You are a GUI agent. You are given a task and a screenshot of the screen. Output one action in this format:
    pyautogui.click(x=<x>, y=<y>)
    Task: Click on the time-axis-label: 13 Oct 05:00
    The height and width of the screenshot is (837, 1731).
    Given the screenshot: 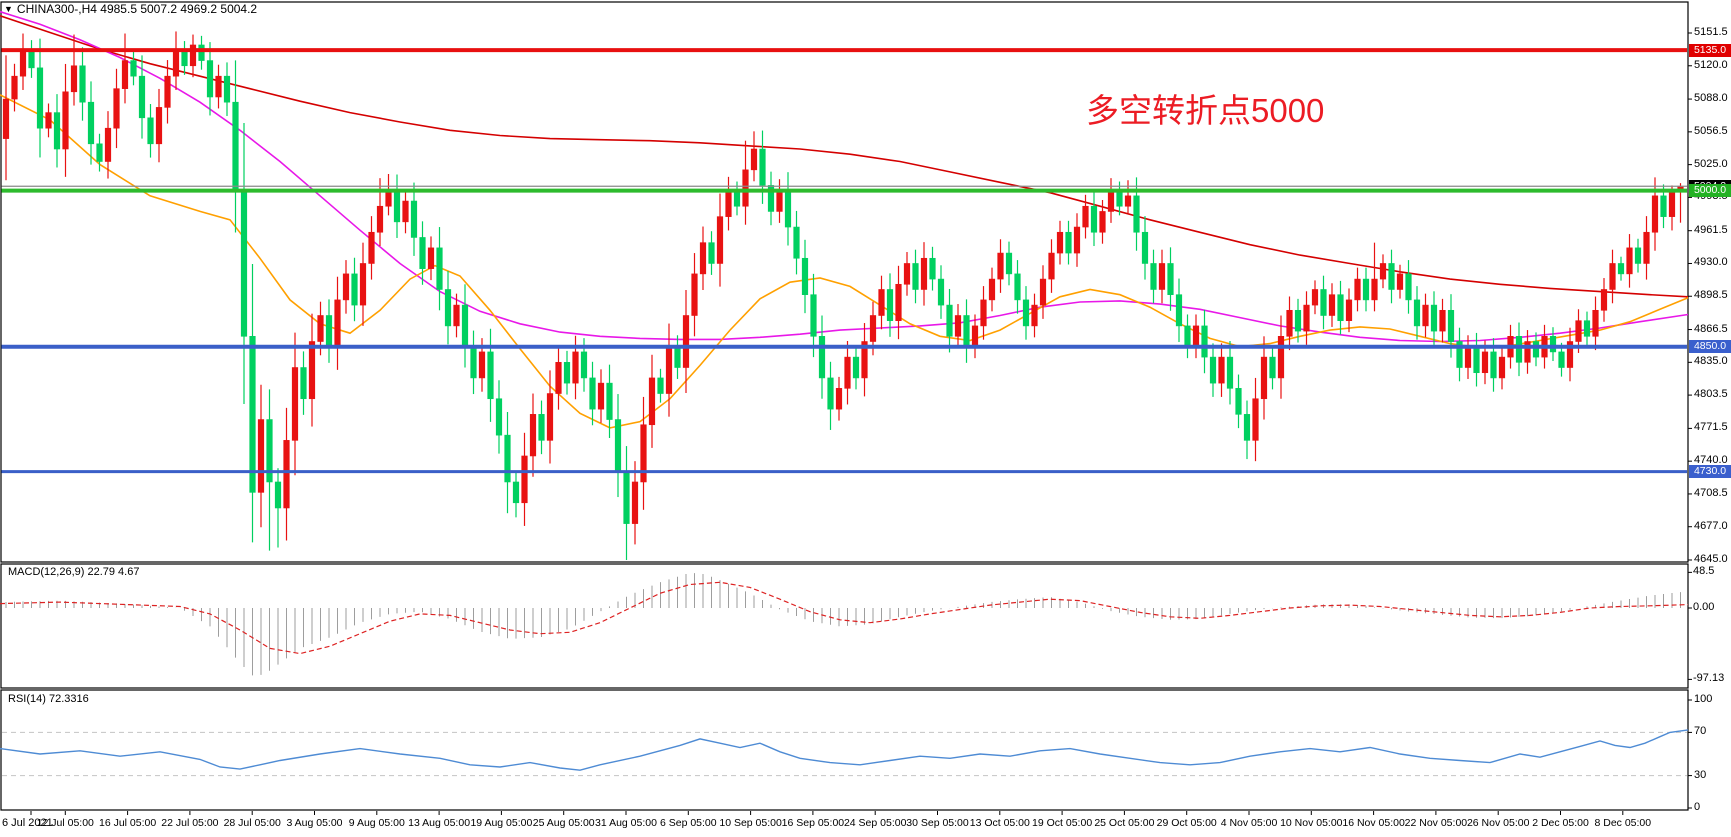 What is the action you would take?
    pyautogui.click(x=999, y=823)
    